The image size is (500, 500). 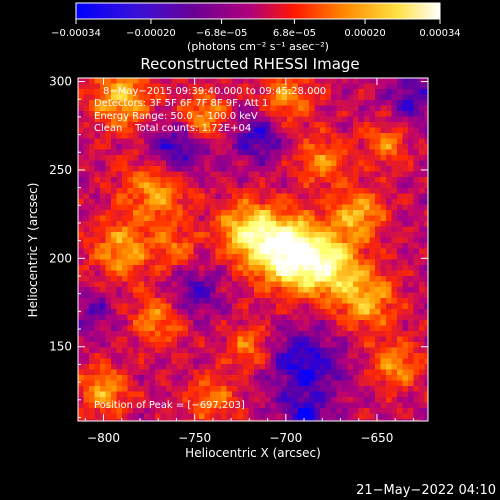 I want to click on colorbar-tick-label: 0.00020, so click(x=364, y=33).